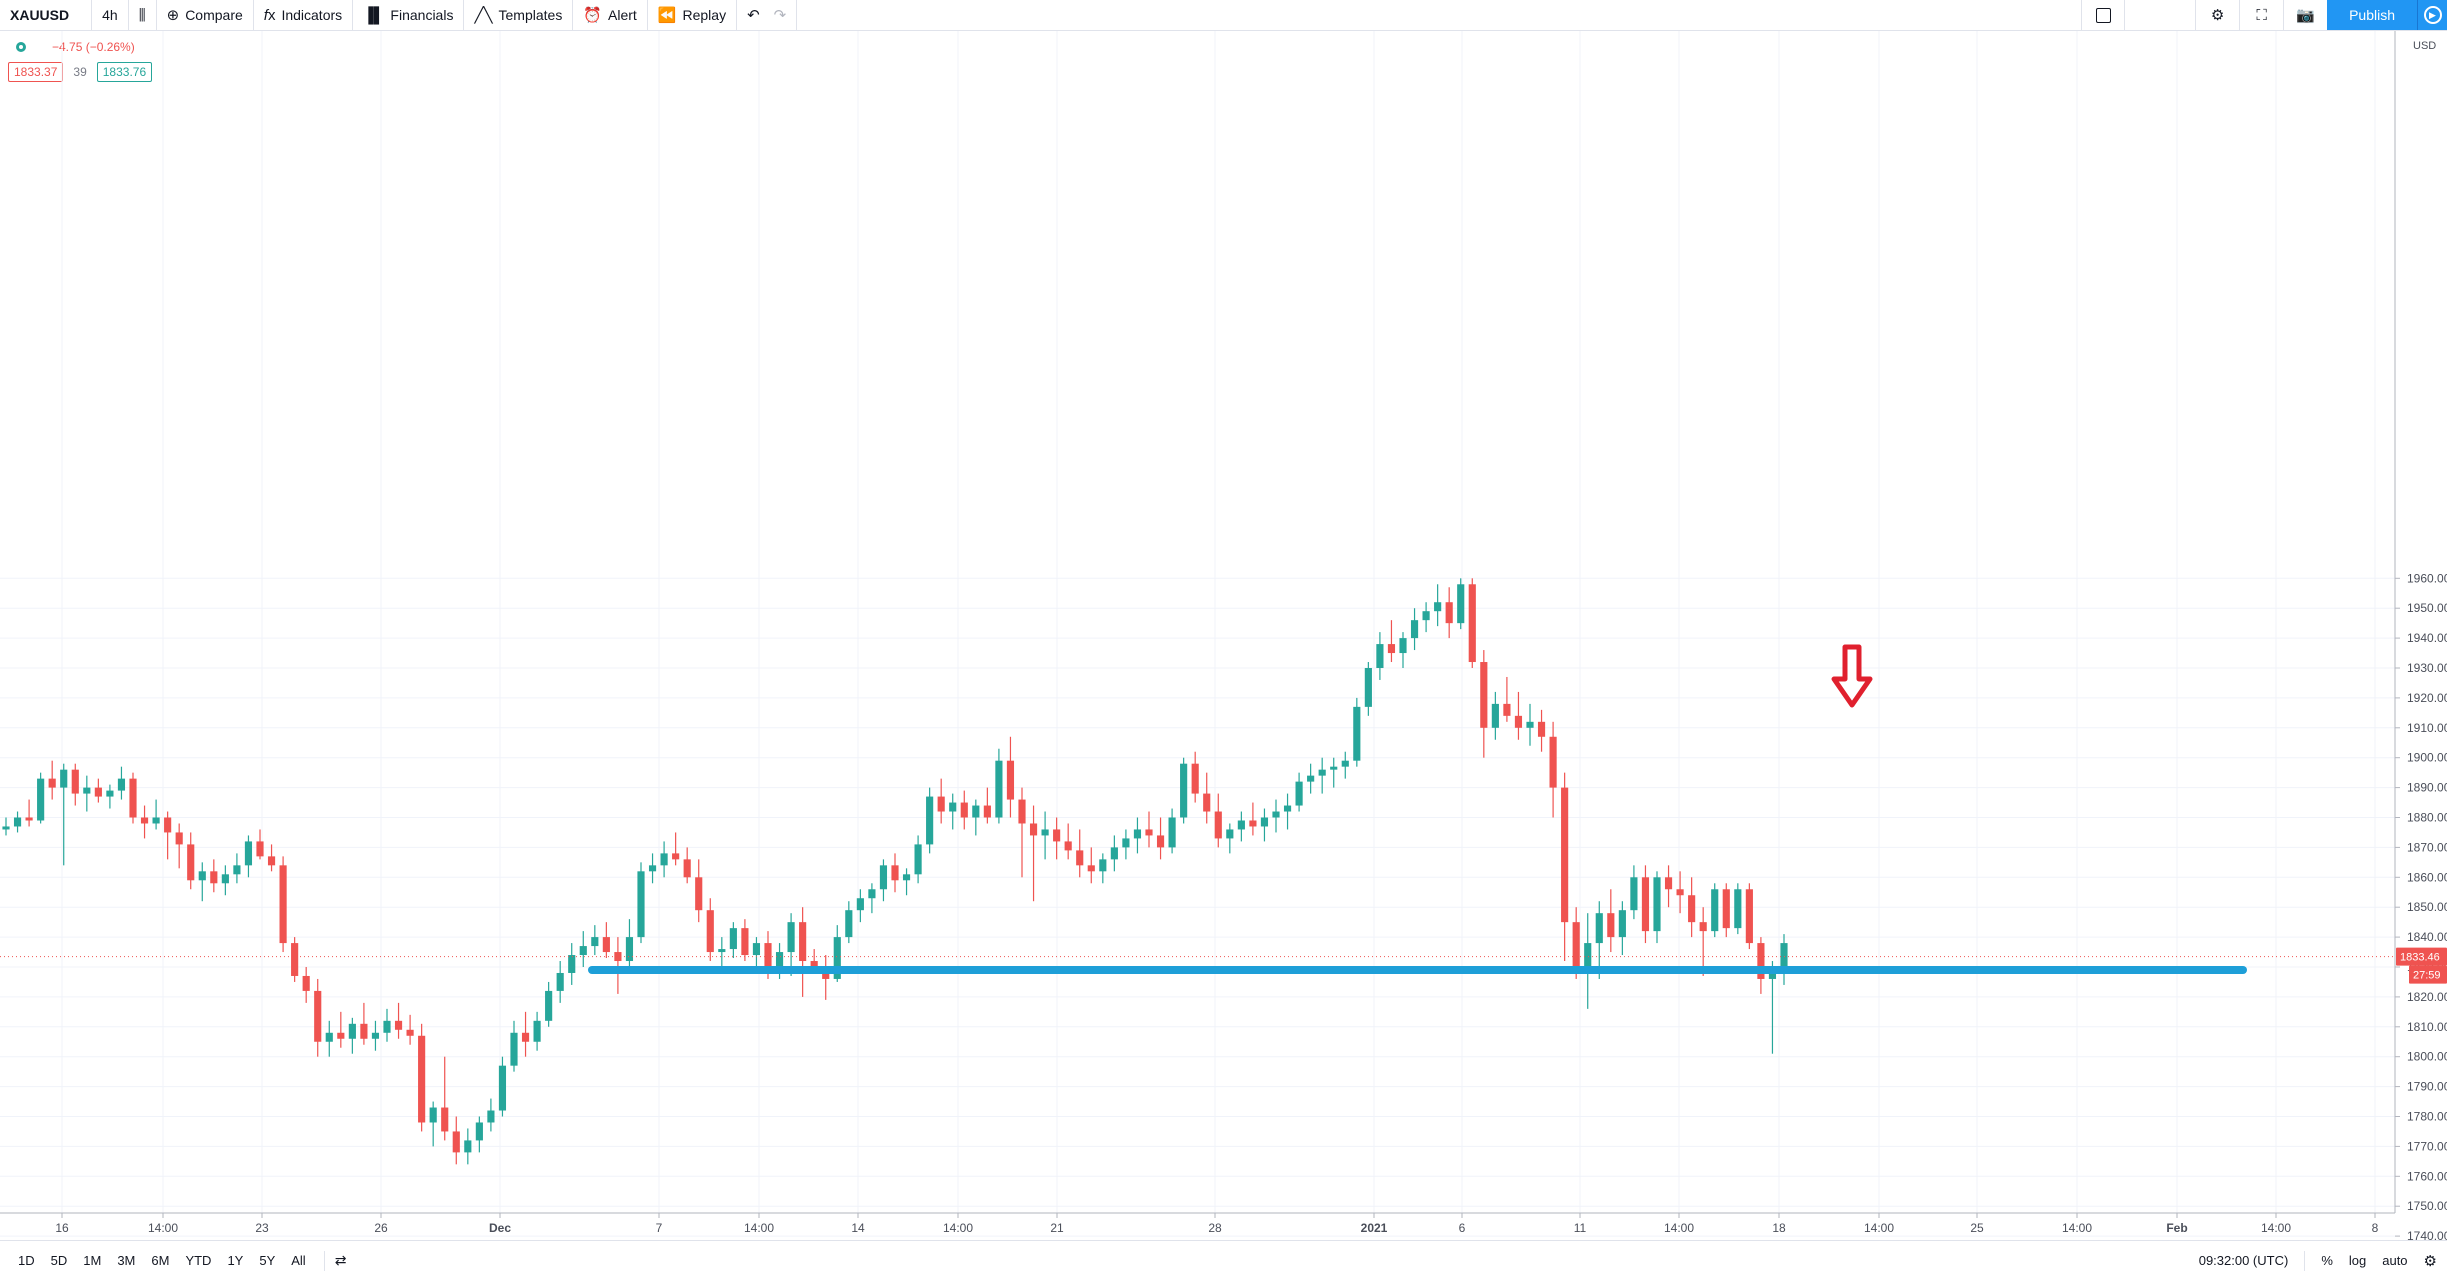  I want to click on stream-button: ▶, so click(2432, 15).